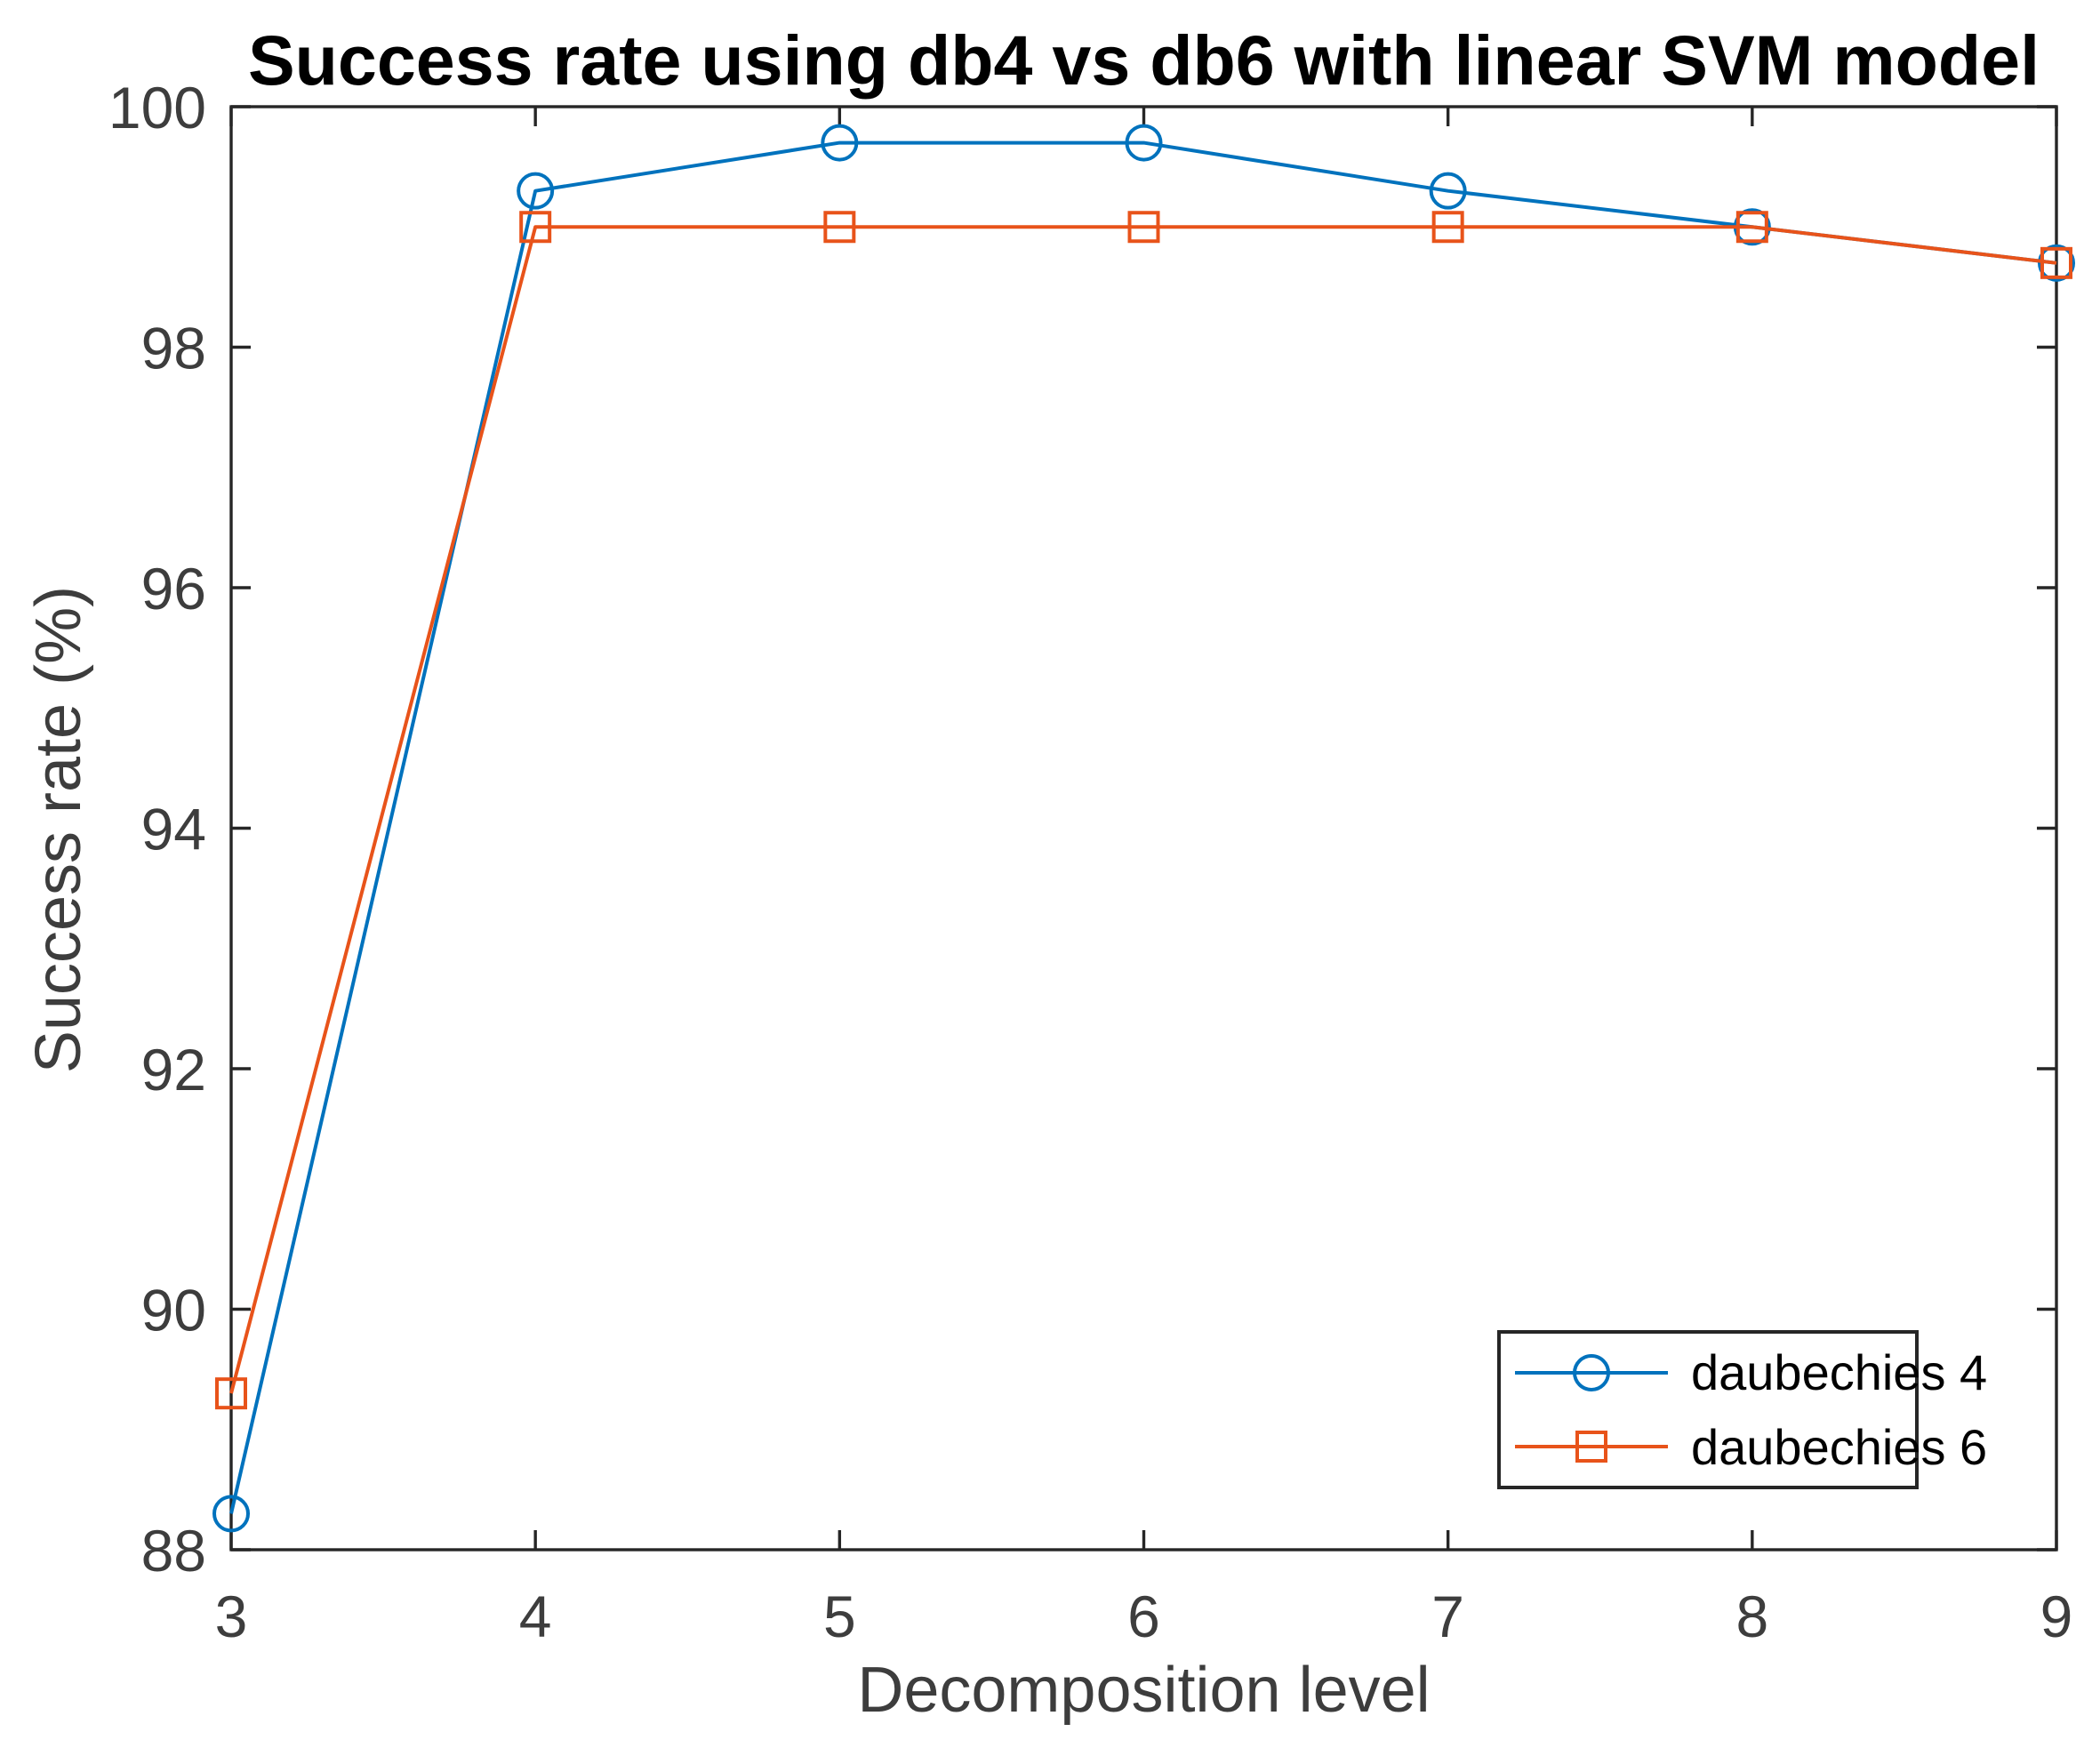 This screenshot has width=2100, height=1748. I want to click on legend-sample-square-icon, so click(1592, 1447).